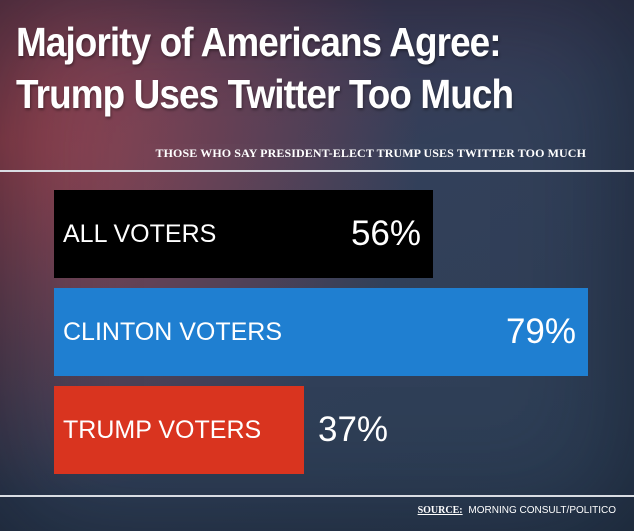 The width and height of the screenshot is (634, 531). I want to click on source-text: MORNING CONSULT/POLITICO, so click(542, 510).